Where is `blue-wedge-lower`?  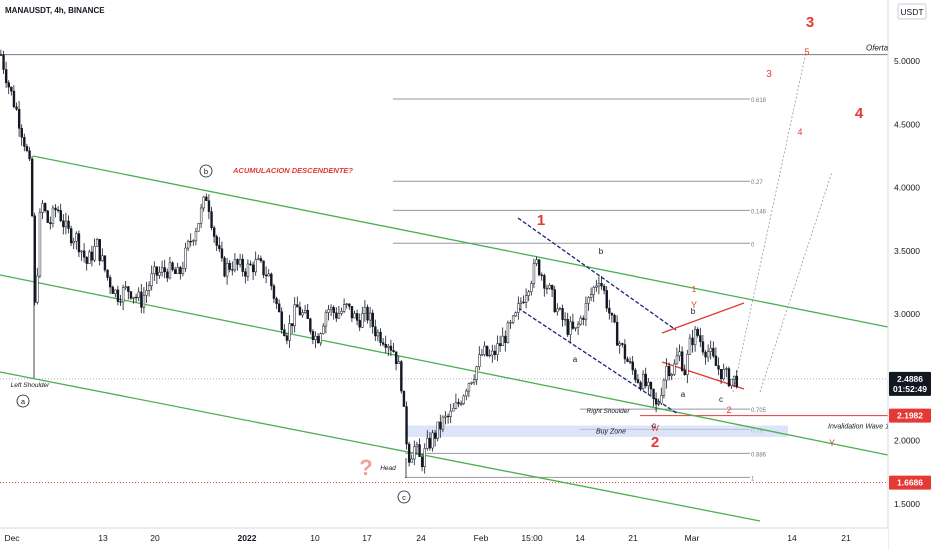
blue-wedge-lower is located at coordinates (598, 361).